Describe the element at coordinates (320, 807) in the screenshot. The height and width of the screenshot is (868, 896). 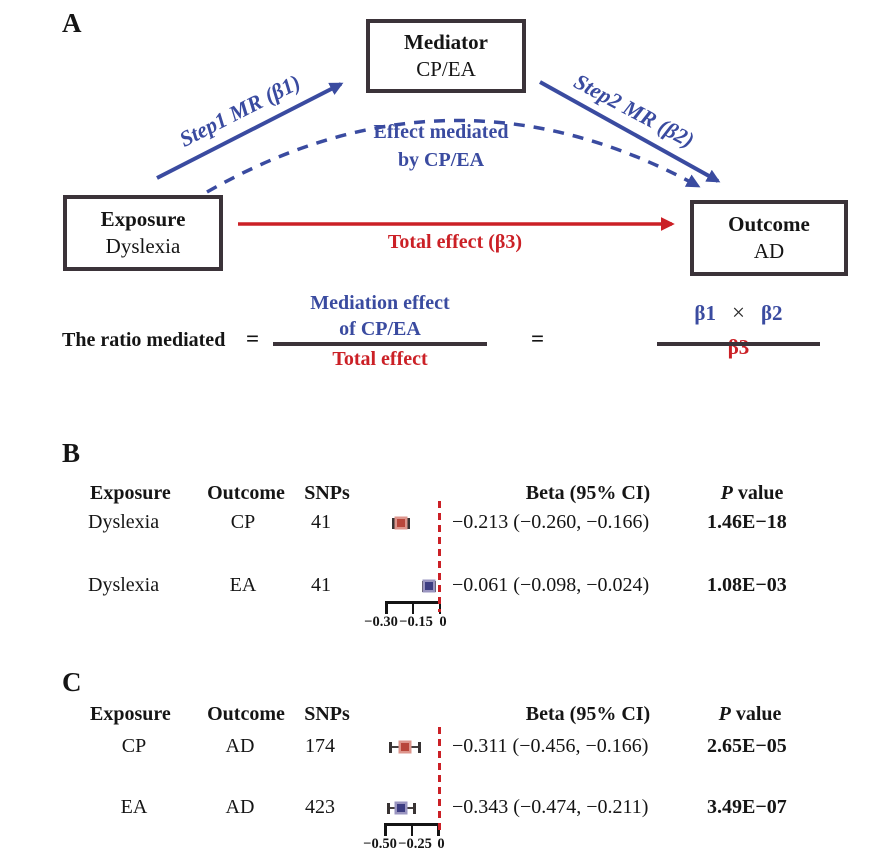
I see `panelc-row2-snps: 423` at that location.